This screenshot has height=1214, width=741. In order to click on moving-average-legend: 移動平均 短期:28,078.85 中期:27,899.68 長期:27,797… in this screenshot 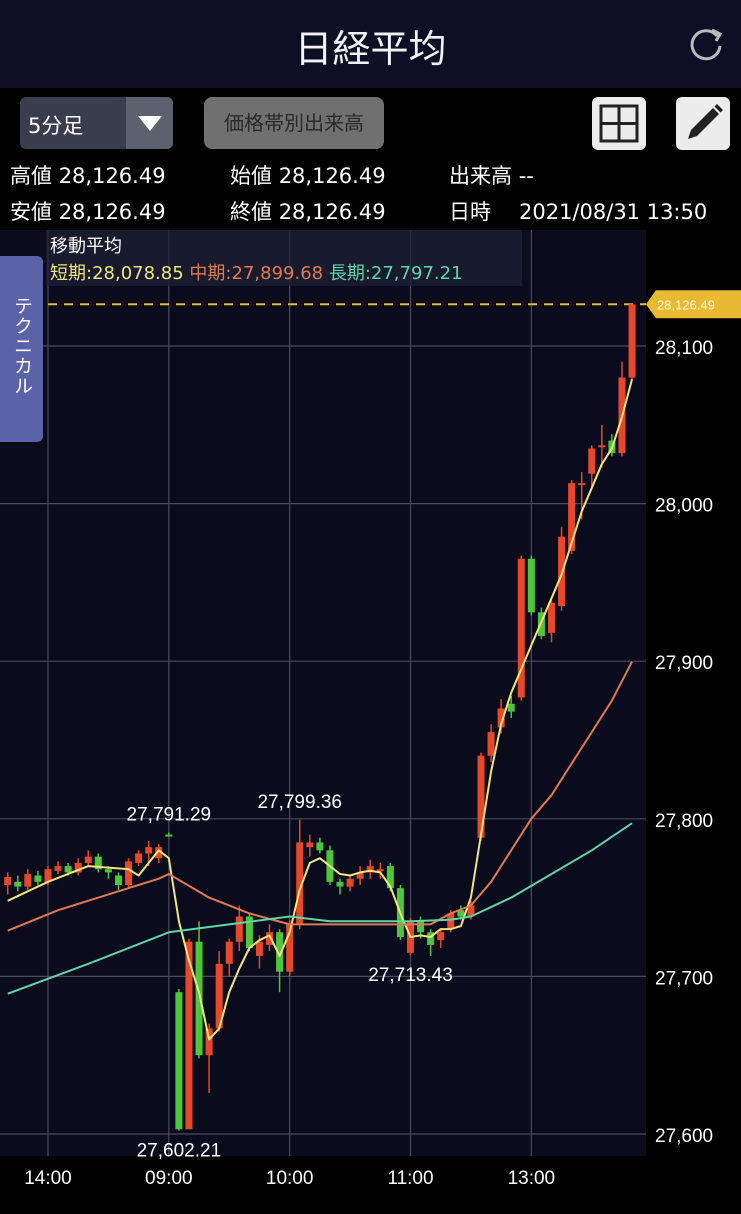, I will do `click(284, 258)`.